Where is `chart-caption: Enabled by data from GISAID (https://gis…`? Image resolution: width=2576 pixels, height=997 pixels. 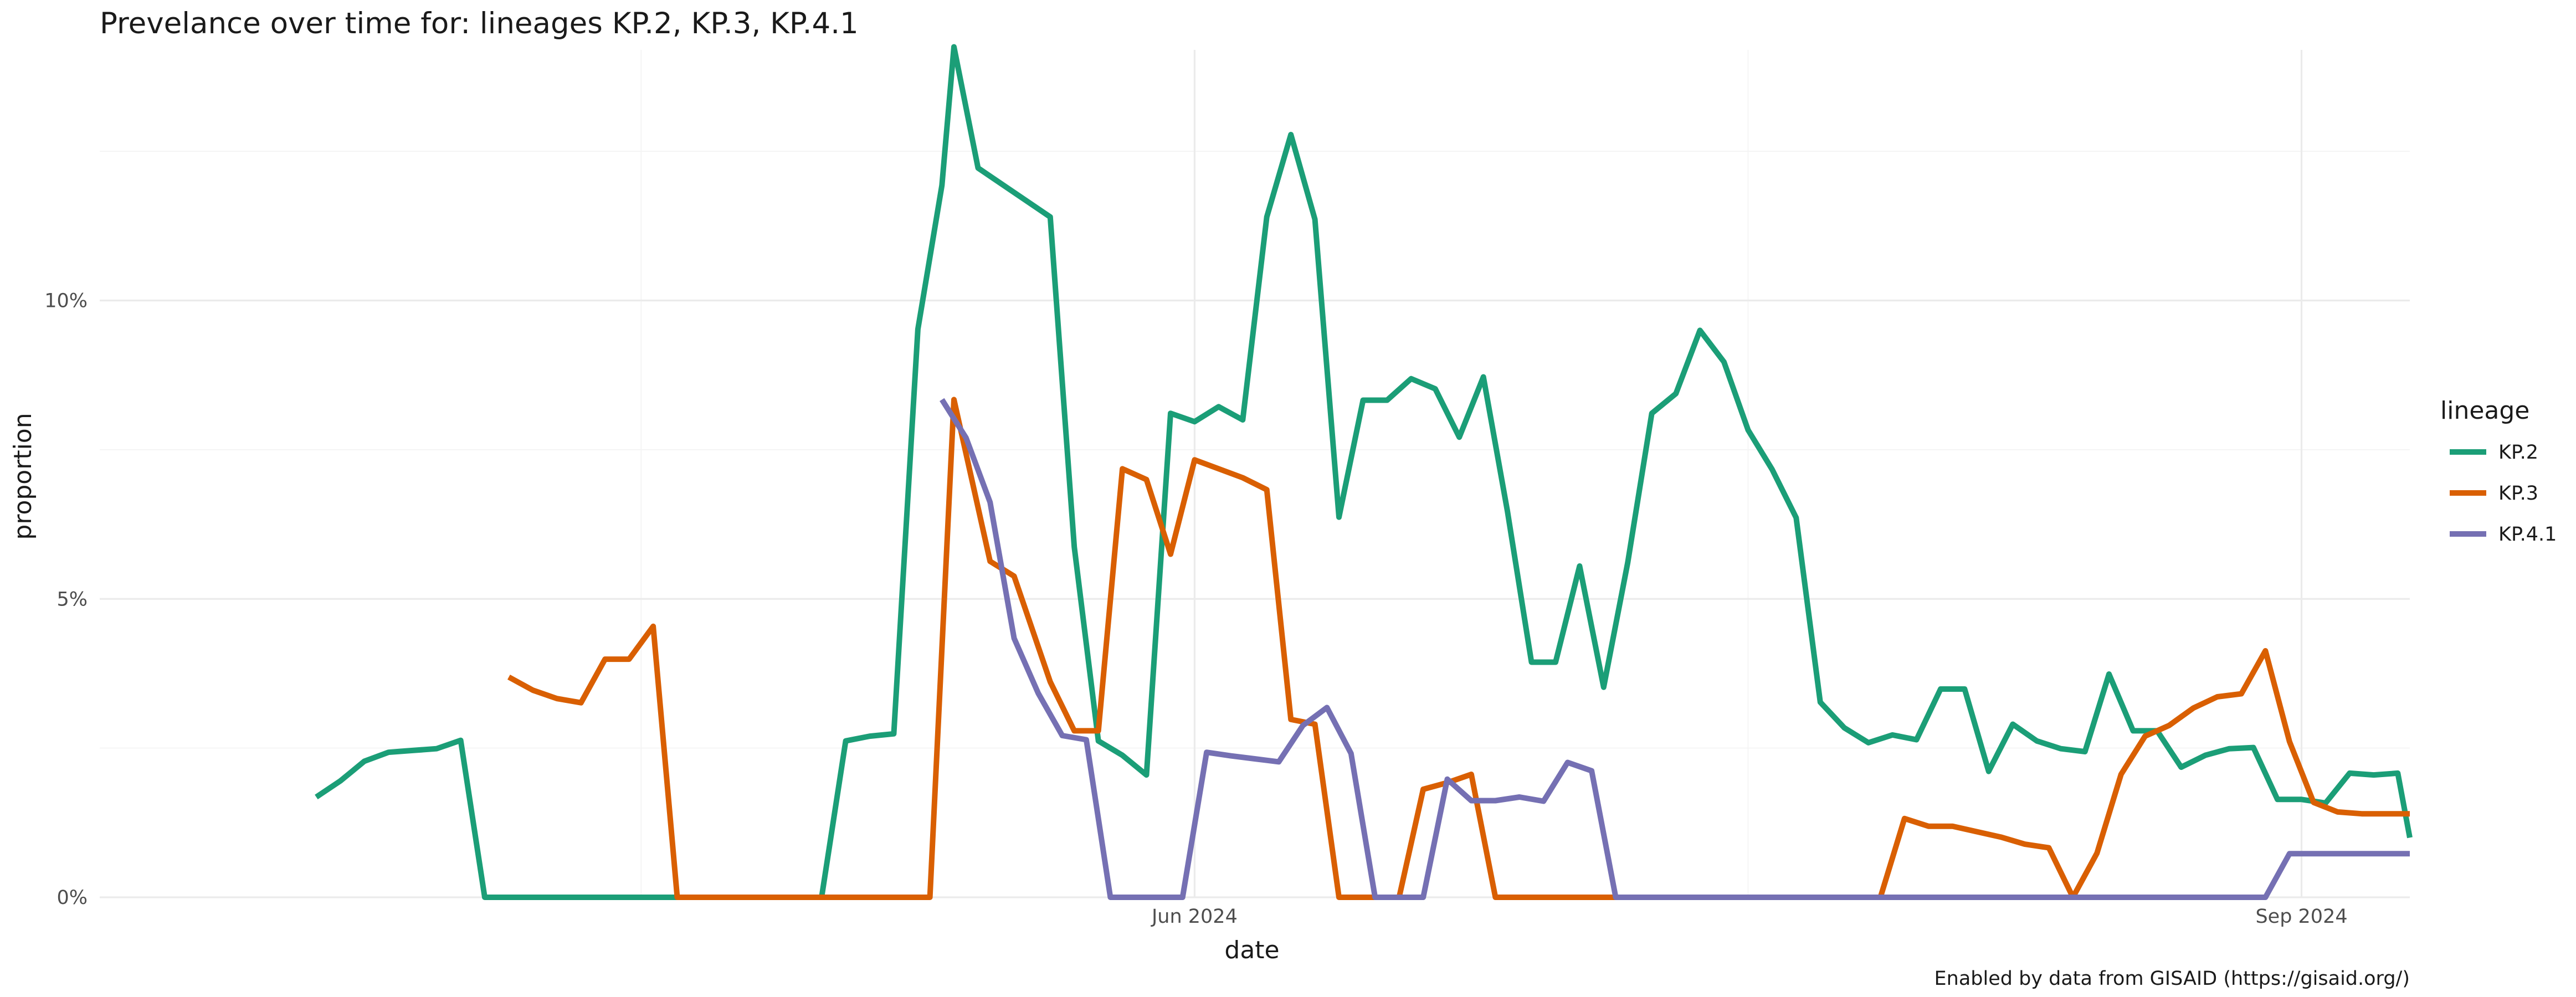 chart-caption: Enabled by data from GISAID (https://gis… is located at coordinates (2172, 979).